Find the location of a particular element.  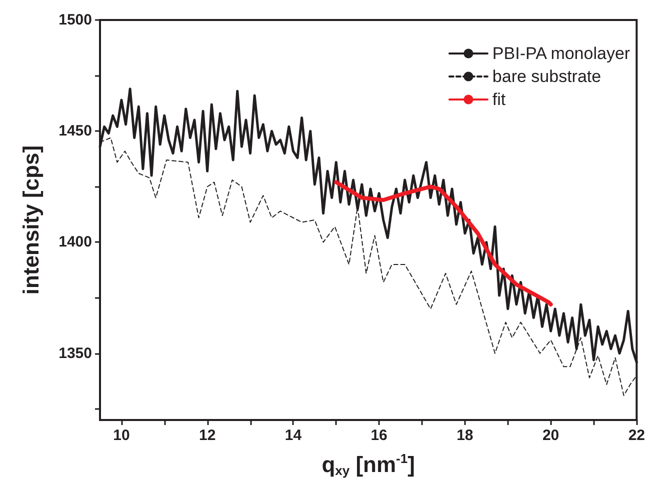

x-tick-label: 20 is located at coordinates (551, 435).